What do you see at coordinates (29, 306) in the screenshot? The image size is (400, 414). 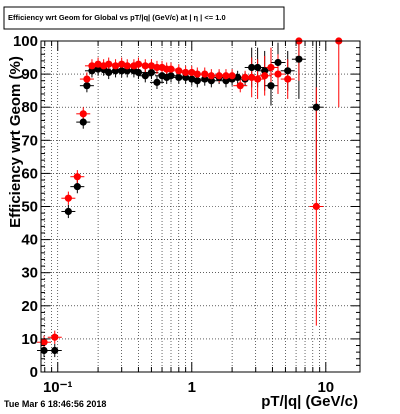 I see `y-tick-label: 20` at bounding box center [29, 306].